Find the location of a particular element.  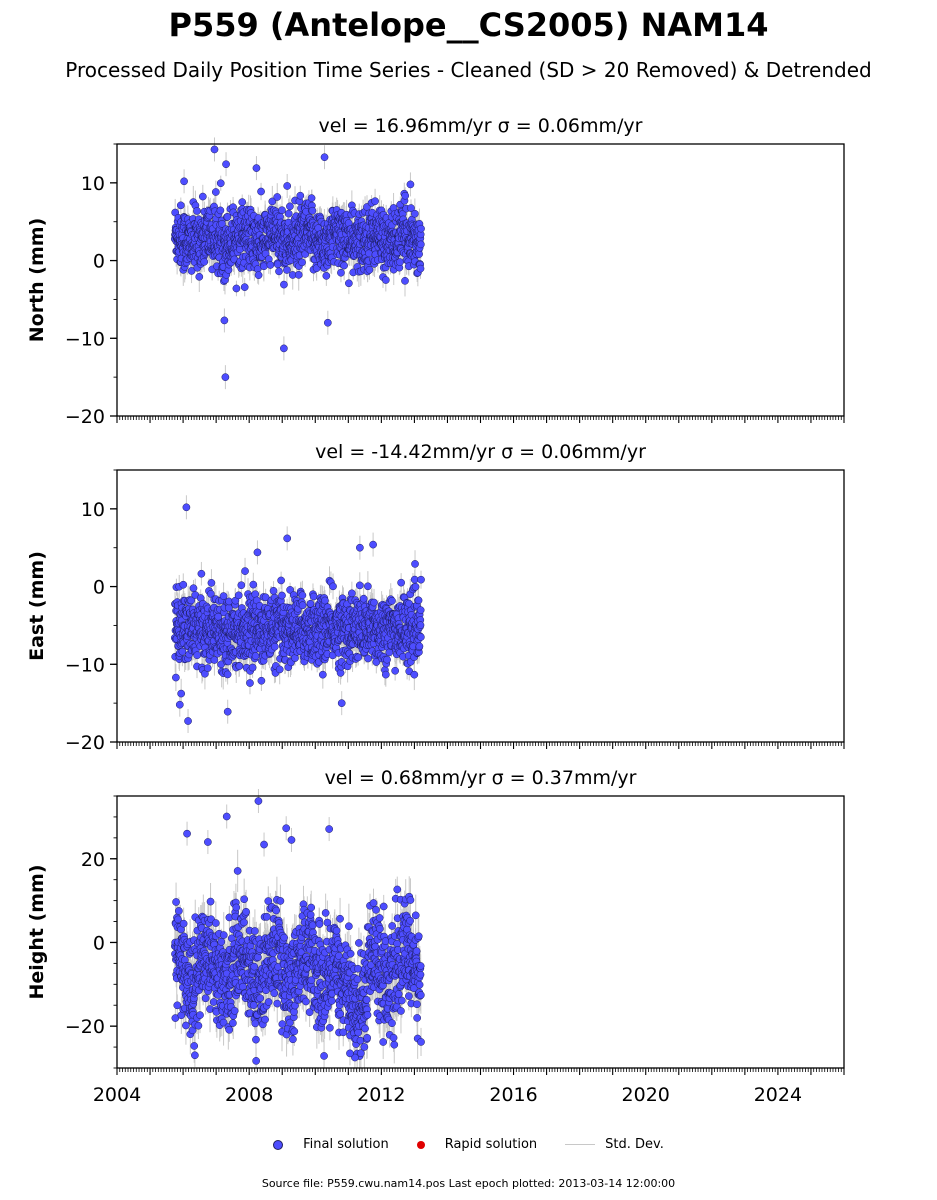

ylabel-north: North (mm) is located at coordinates (37, 280).